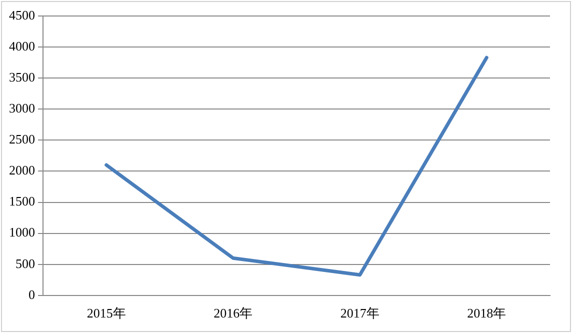  I want to click on y-tick-label: 4500, so click(22, 14).